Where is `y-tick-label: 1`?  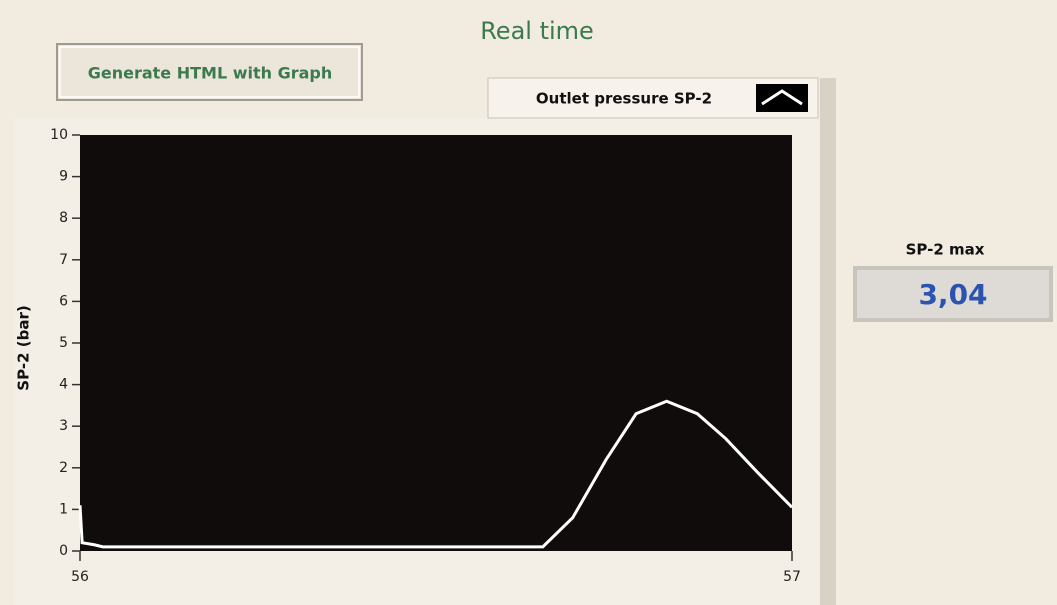
y-tick-label: 1 is located at coordinates (63, 509).